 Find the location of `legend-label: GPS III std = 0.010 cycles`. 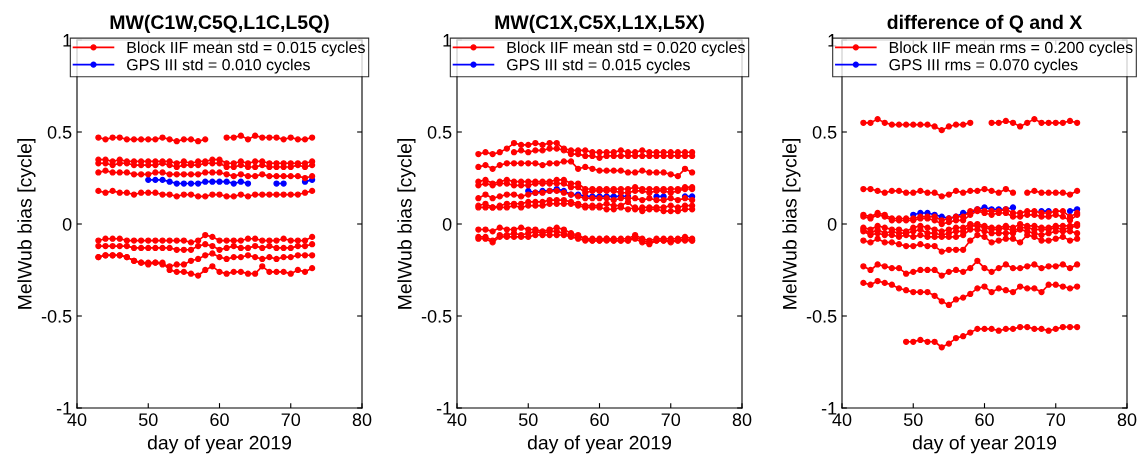

legend-label: GPS III std = 0.010 cycles is located at coordinates (218, 66).